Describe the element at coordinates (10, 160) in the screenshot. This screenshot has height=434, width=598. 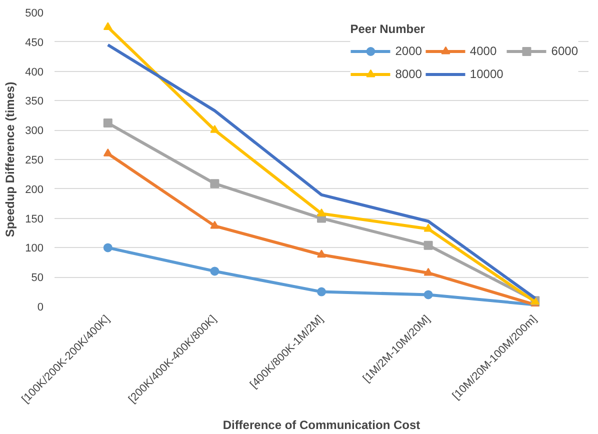
I see `y-axis-title: Speedup Difference (times)` at that location.